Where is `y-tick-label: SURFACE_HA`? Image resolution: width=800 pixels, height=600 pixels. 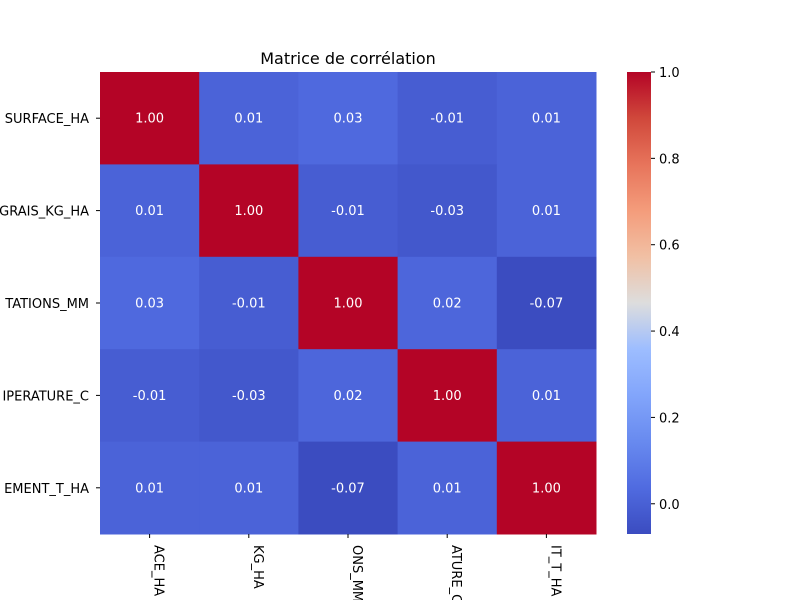 y-tick-label: SURFACE_HA is located at coordinates (47, 119).